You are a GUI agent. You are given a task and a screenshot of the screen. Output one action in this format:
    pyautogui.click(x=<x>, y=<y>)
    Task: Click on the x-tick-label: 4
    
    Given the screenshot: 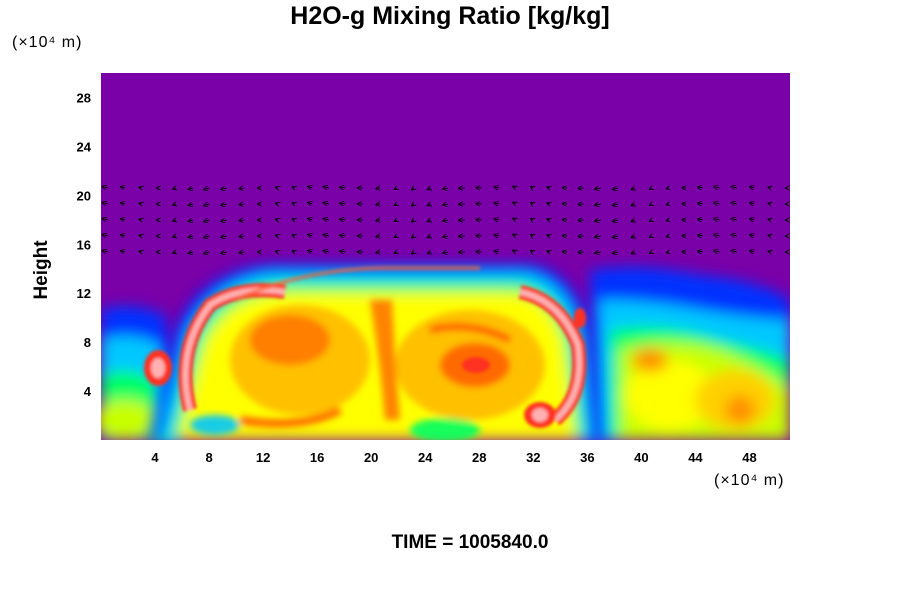 What is the action you would take?
    pyautogui.click(x=155, y=457)
    